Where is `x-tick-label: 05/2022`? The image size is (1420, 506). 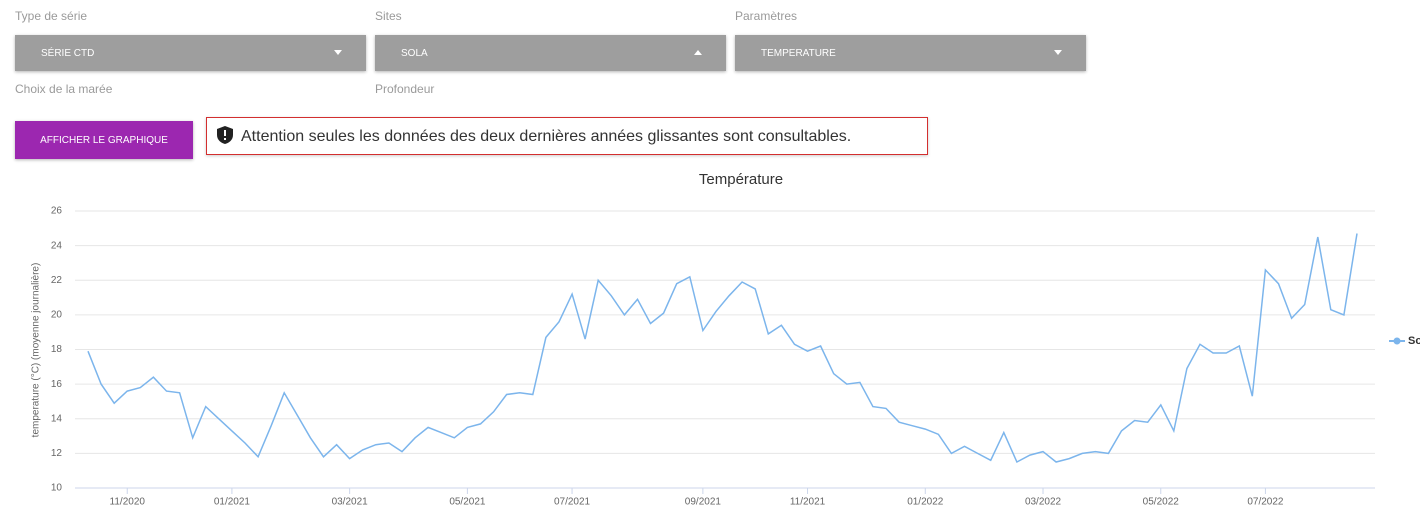
x-tick-label: 05/2022 is located at coordinates (1161, 501).